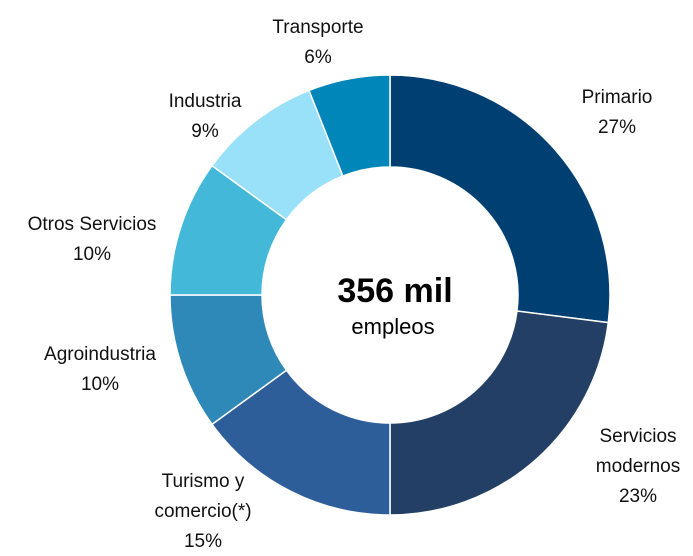 This screenshot has height=556, width=693. Describe the element at coordinates (203, 496) in the screenshot. I see `category-label: Turismo y comercio(*)` at that location.